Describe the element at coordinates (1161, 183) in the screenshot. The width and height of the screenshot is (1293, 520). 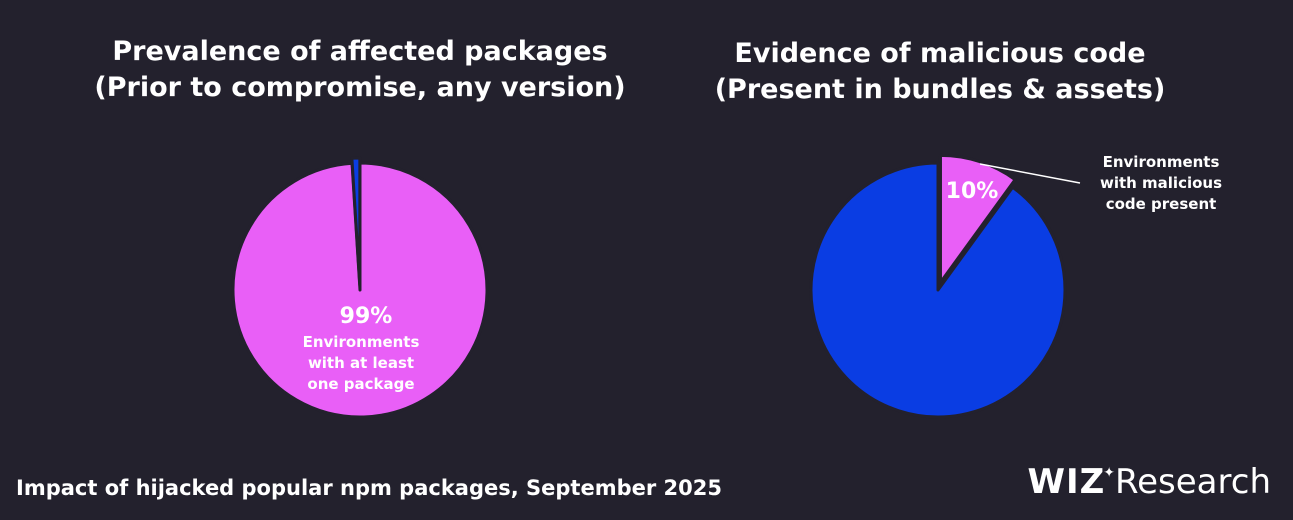
I see `callout-label-line2: with malicious` at that location.